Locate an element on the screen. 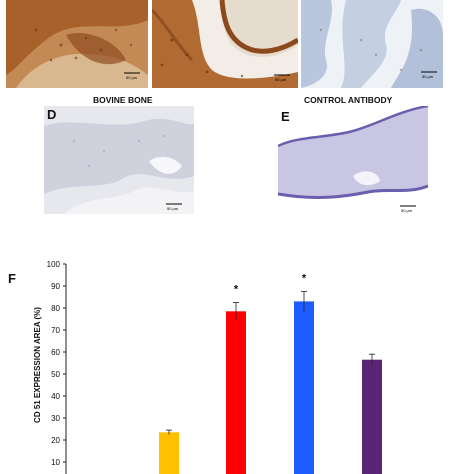 The width and height of the screenshot is (474, 474). y-axis-title: CD 51 EXPRESSION AREA (%) is located at coordinates (37, 365).